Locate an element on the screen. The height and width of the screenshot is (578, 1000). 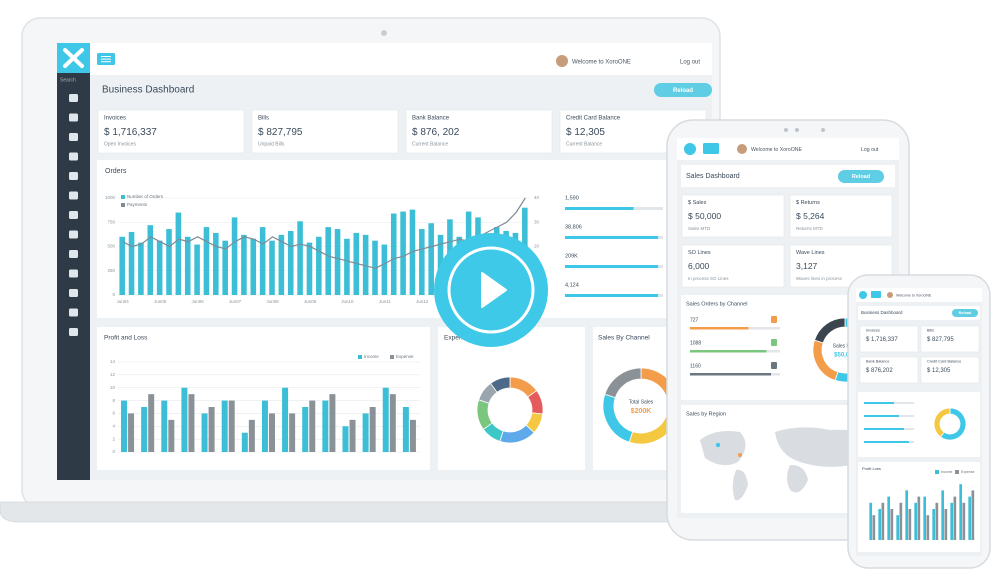
card-value: $ 12,305 is located at coordinates (939, 371).